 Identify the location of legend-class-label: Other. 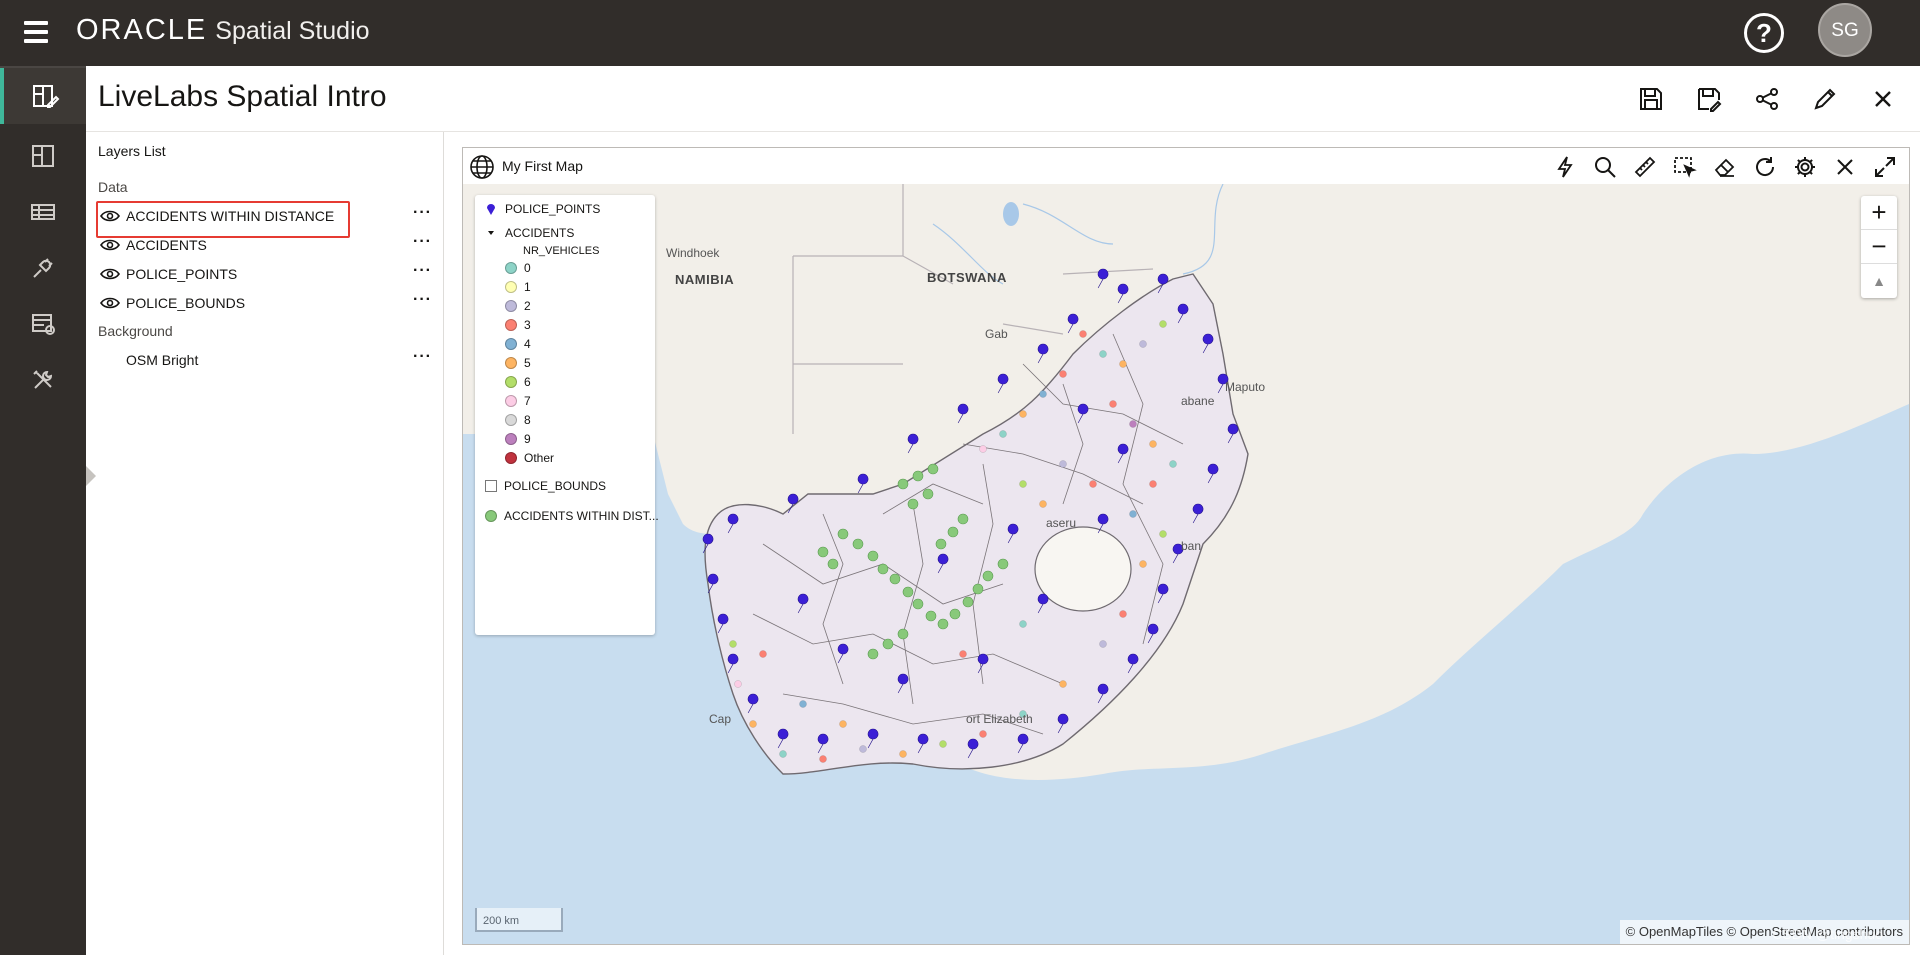
(539, 458).